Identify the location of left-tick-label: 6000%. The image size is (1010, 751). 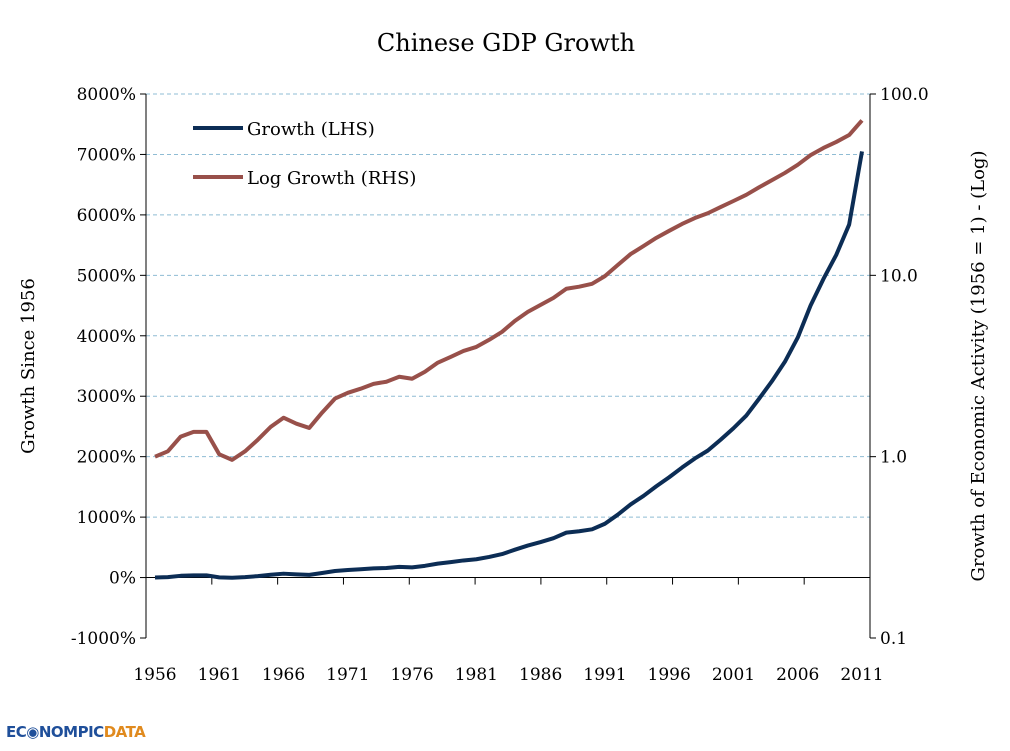
(106, 216).